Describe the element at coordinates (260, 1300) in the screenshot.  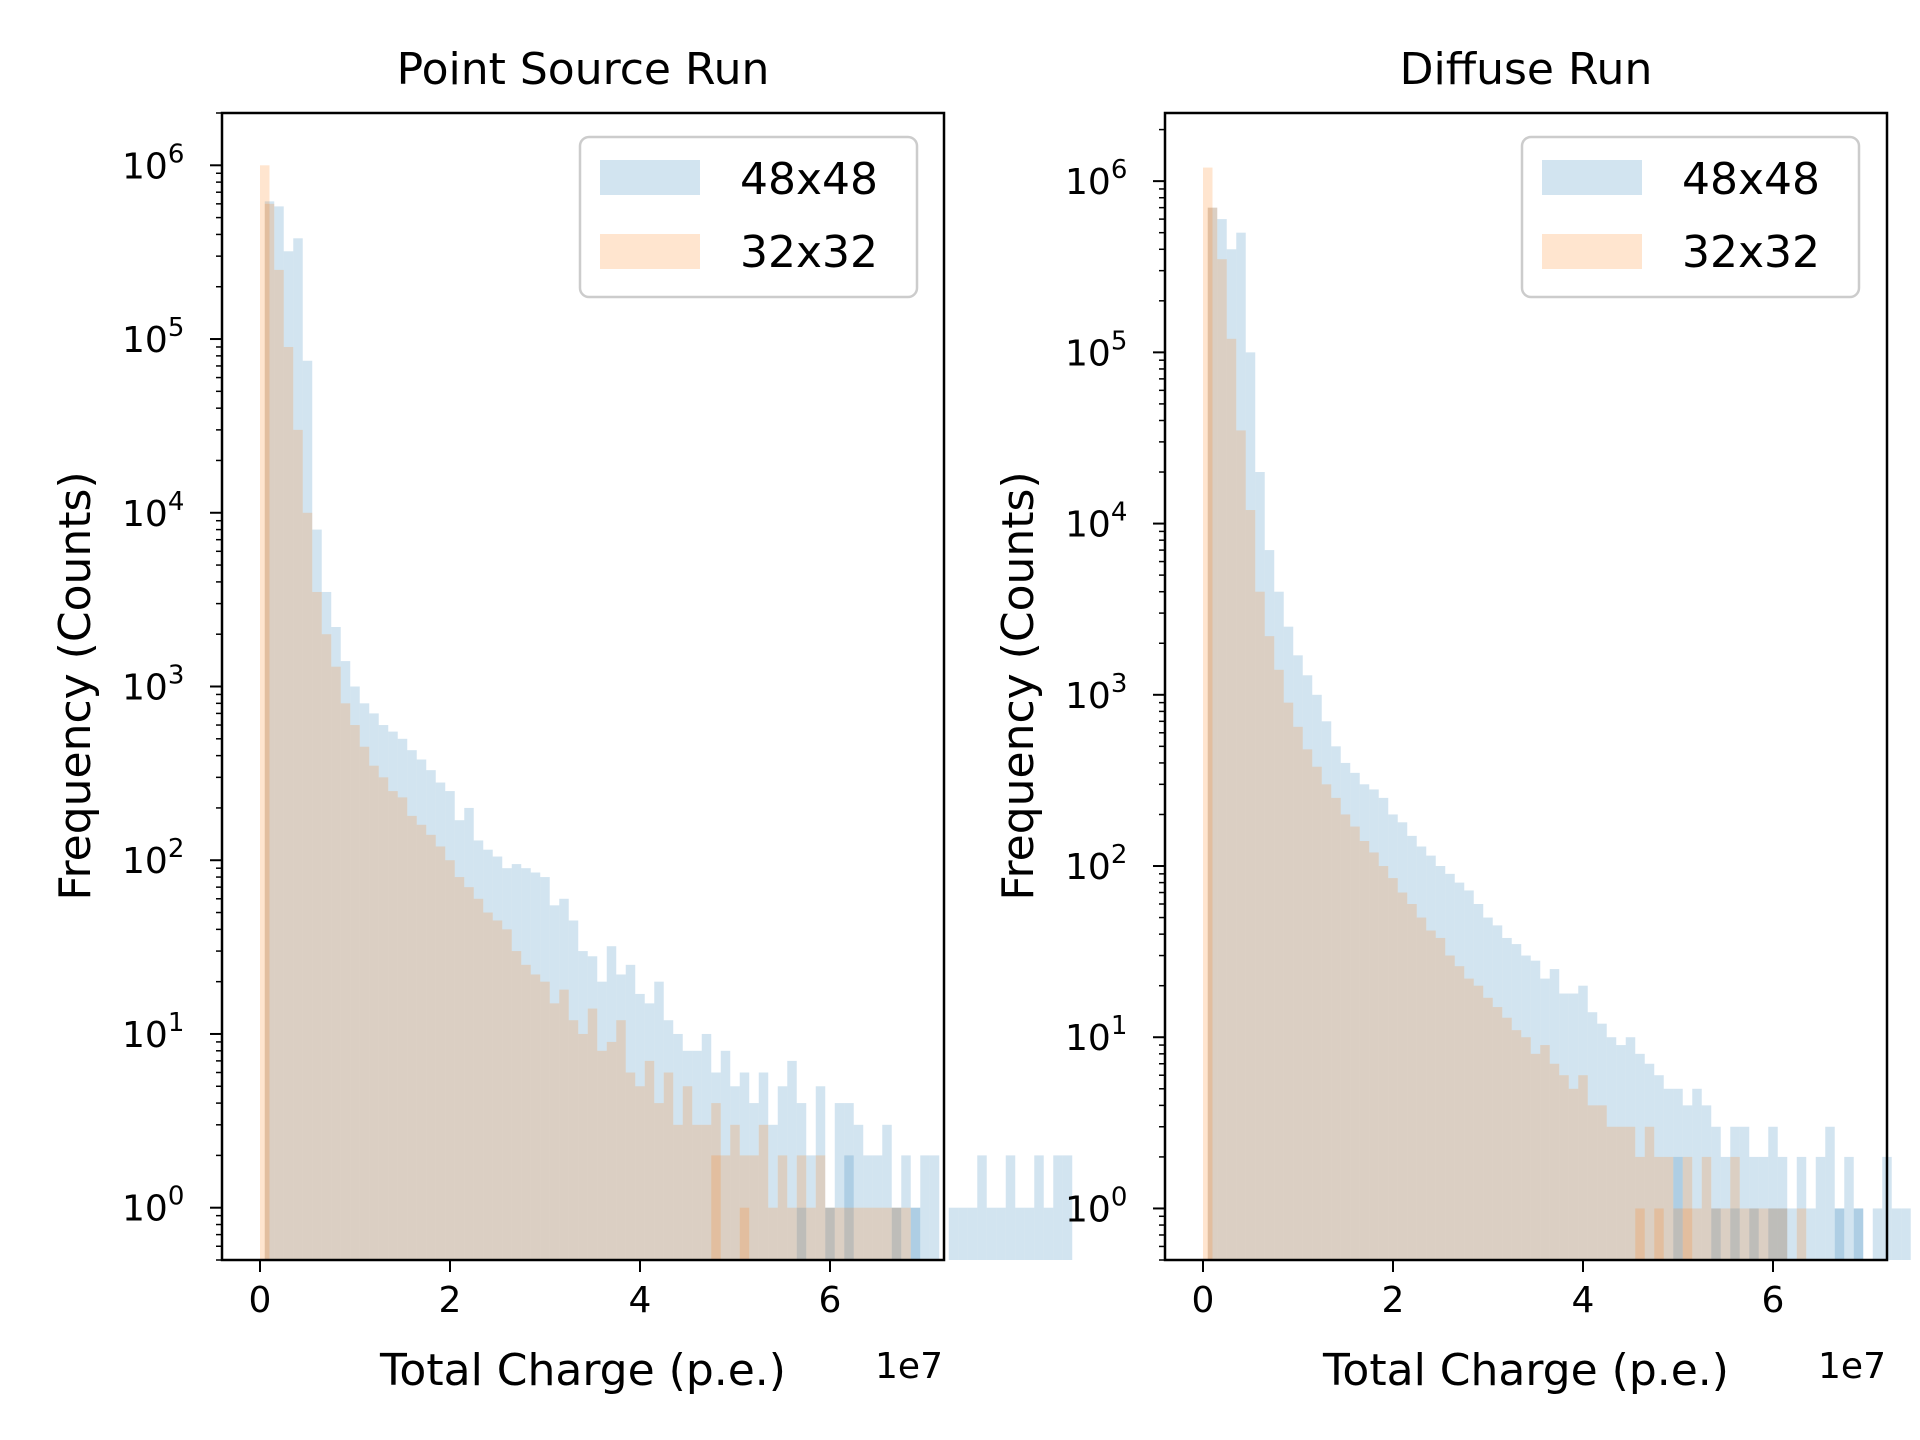
I see `x-tick-label: 0` at that location.